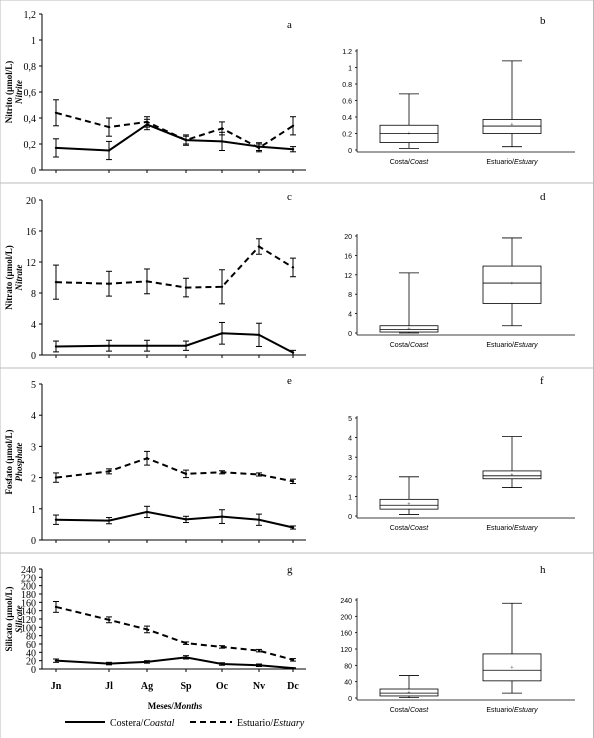 The height and width of the screenshot is (738, 594). I want to click on panel-letter: e, so click(289, 381).